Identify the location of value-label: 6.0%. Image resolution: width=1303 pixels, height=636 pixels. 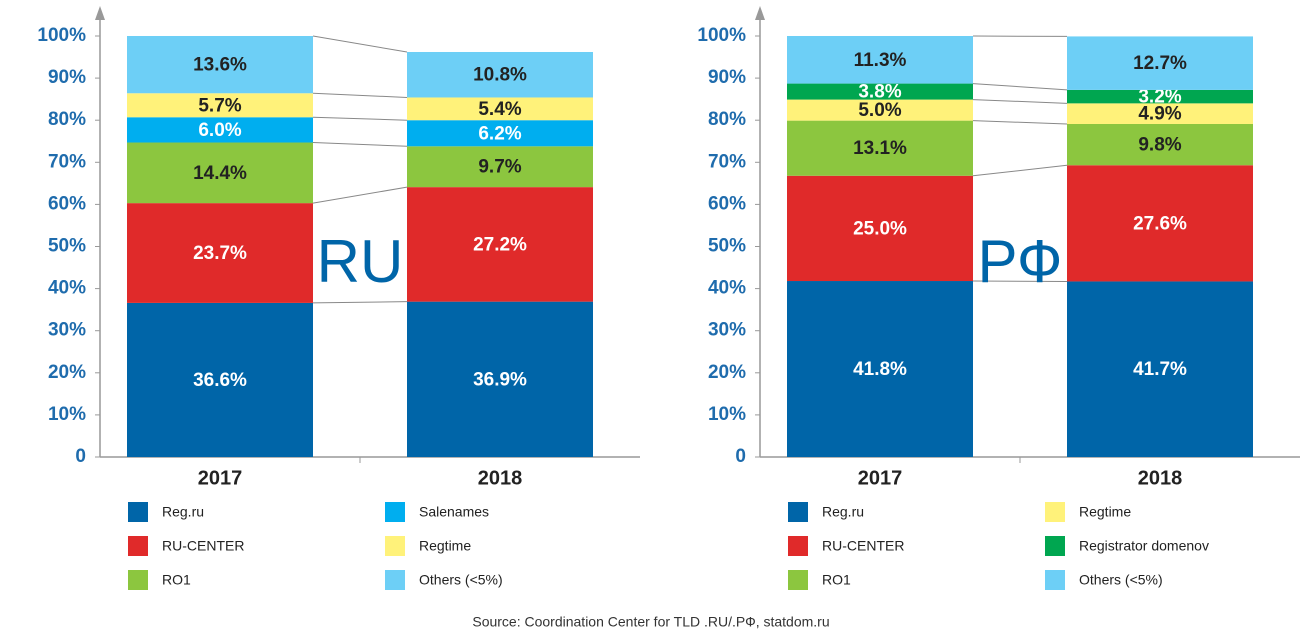
(219, 130).